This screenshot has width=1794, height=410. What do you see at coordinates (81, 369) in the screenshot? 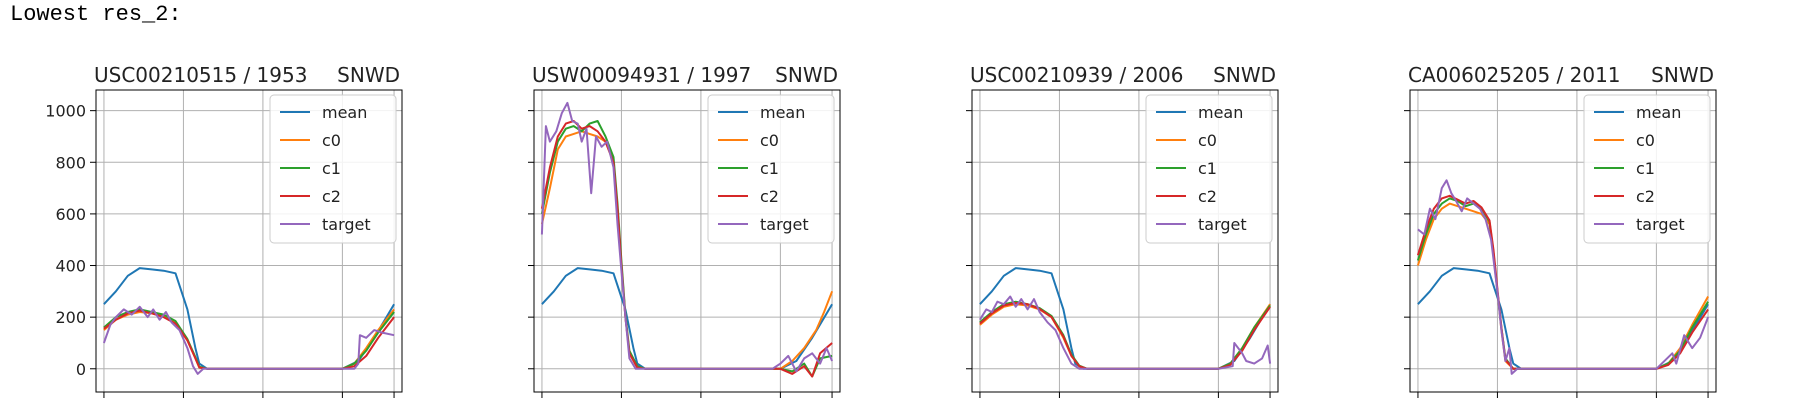
I see `y-tick-label: 0` at bounding box center [81, 369].